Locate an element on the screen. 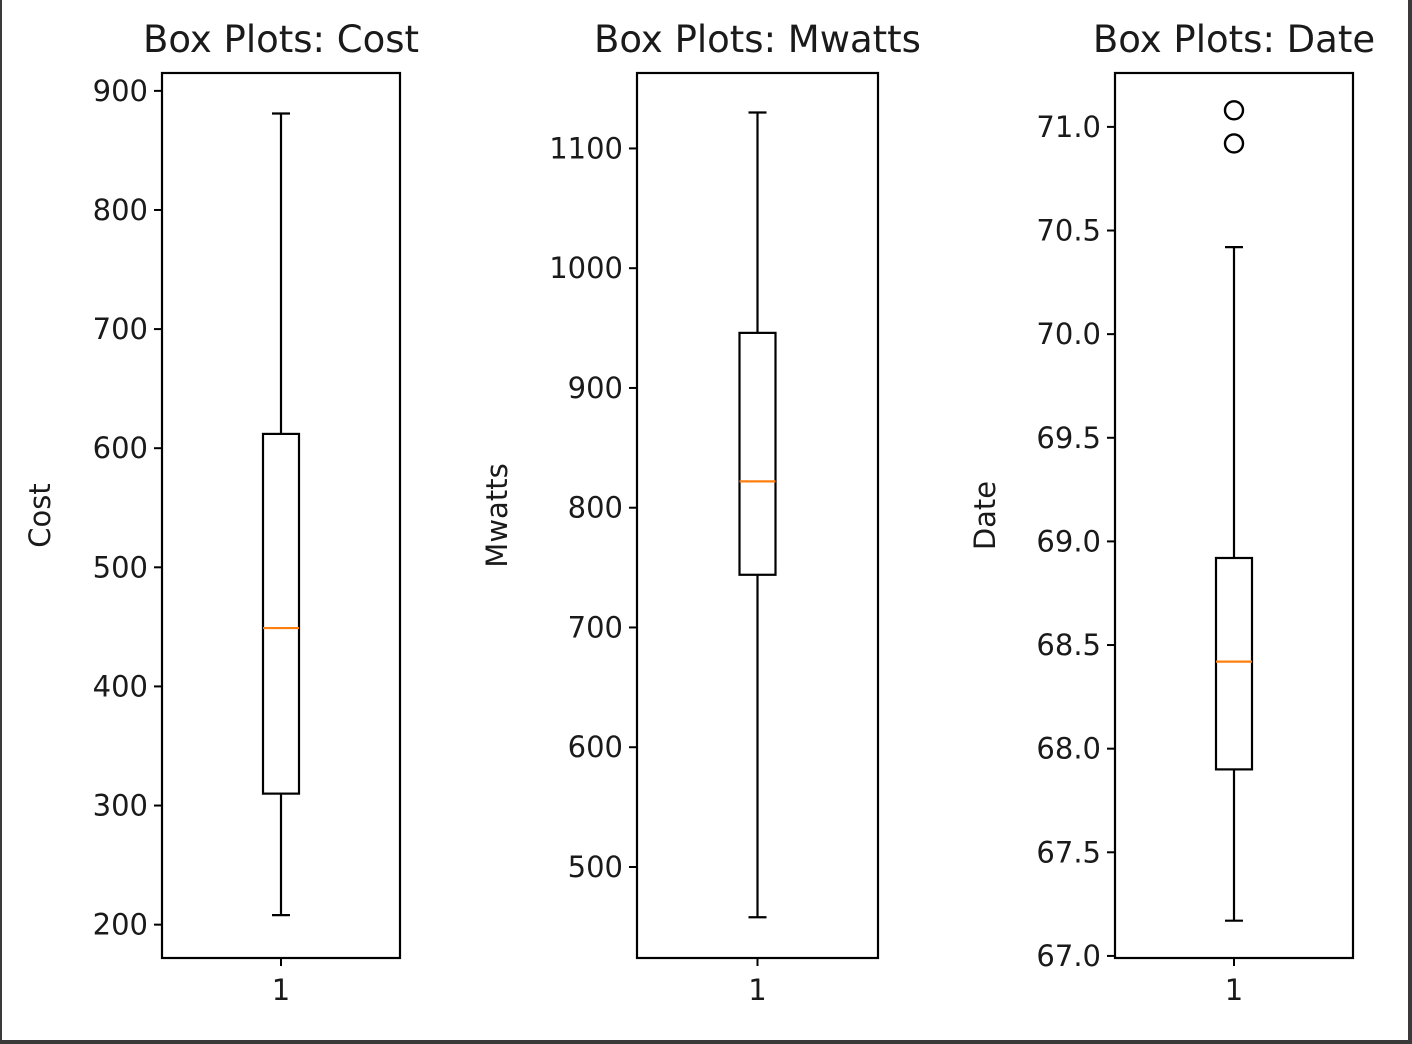 This screenshot has width=1412, height=1044. chart-title: Box Plots: Mwatts is located at coordinates (757, 39).